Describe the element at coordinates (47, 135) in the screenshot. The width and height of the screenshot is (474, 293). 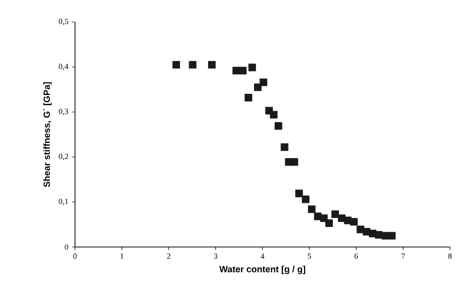
I see `y-axis-title: Shear stiffness, G´ [GPa]` at that location.